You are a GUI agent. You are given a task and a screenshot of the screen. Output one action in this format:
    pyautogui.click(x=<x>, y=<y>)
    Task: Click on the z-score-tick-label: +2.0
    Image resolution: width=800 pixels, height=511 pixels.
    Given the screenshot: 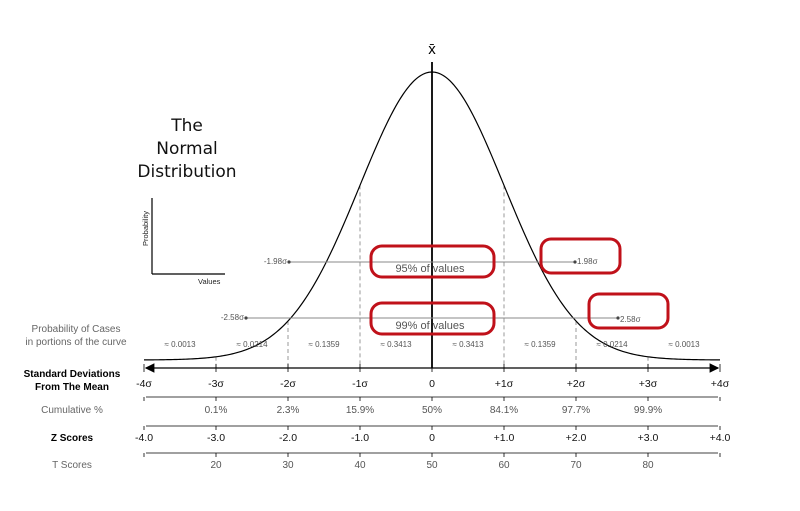 What is the action you would take?
    pyautogui.click(x=576, y=438)
    